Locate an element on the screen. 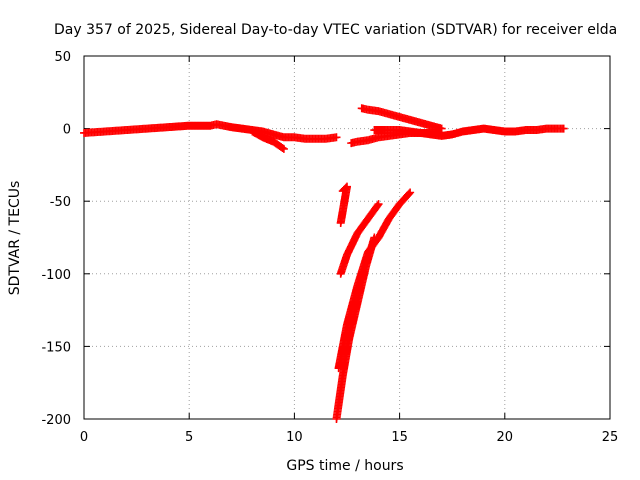 This screenshot has width=640, height=480. y-tick-label: -150 is located at coordinates (56, 347).